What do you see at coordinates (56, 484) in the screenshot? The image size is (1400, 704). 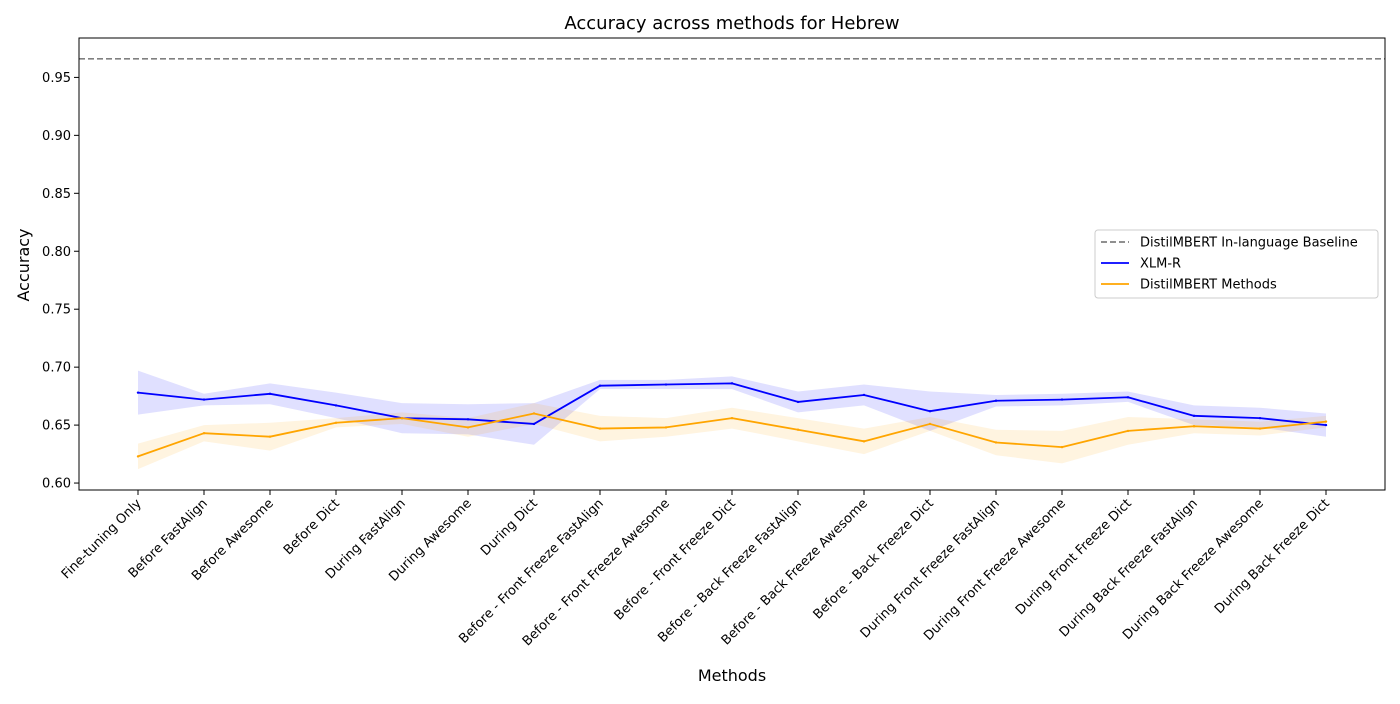 I see `y-tick-label: 0.60` at bounding box center [56, 484].